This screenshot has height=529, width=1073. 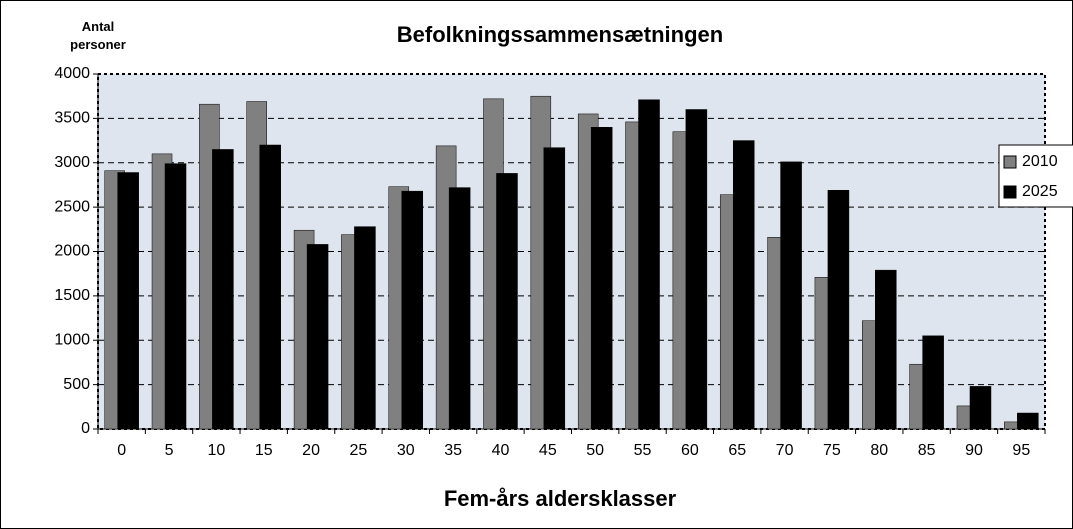 I want to click on y-tick-label: 1000, so click(x=72, y=339).